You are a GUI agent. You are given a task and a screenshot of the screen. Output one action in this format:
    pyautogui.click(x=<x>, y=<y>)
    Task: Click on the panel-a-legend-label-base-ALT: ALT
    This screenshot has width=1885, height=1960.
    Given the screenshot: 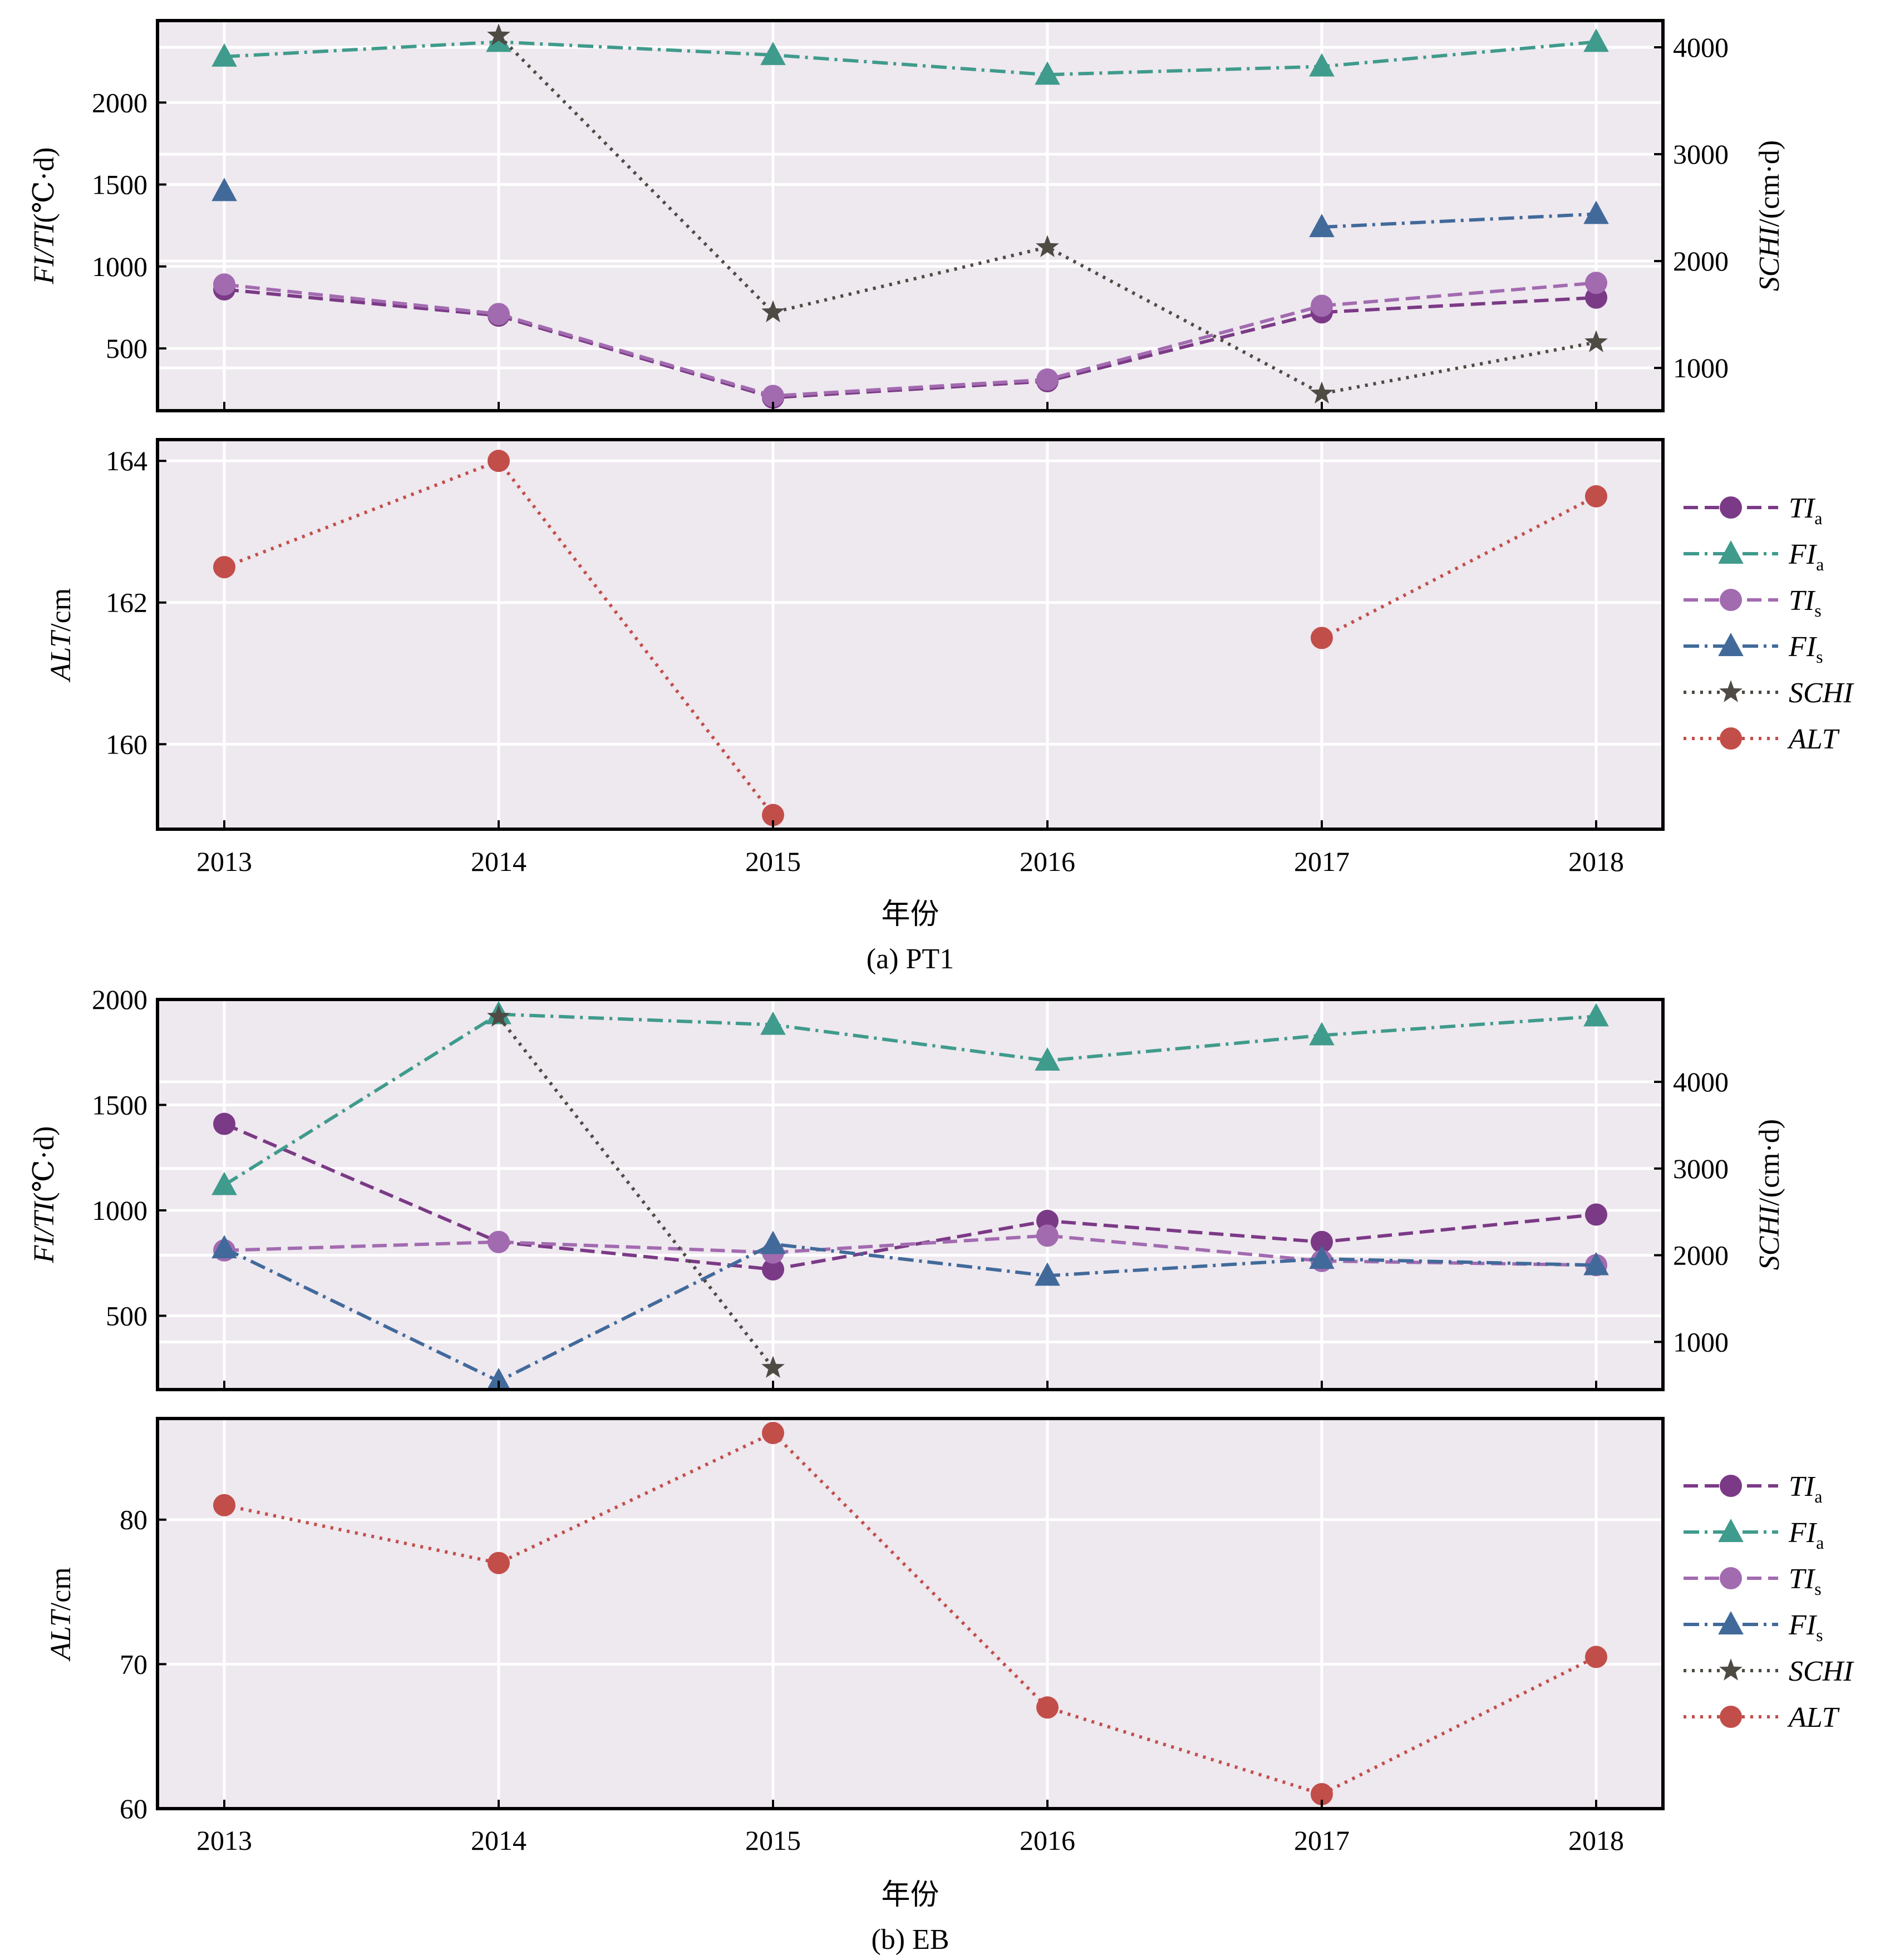 What is the action you would take?
    pyautogui.click(x=1814, y=739)
    